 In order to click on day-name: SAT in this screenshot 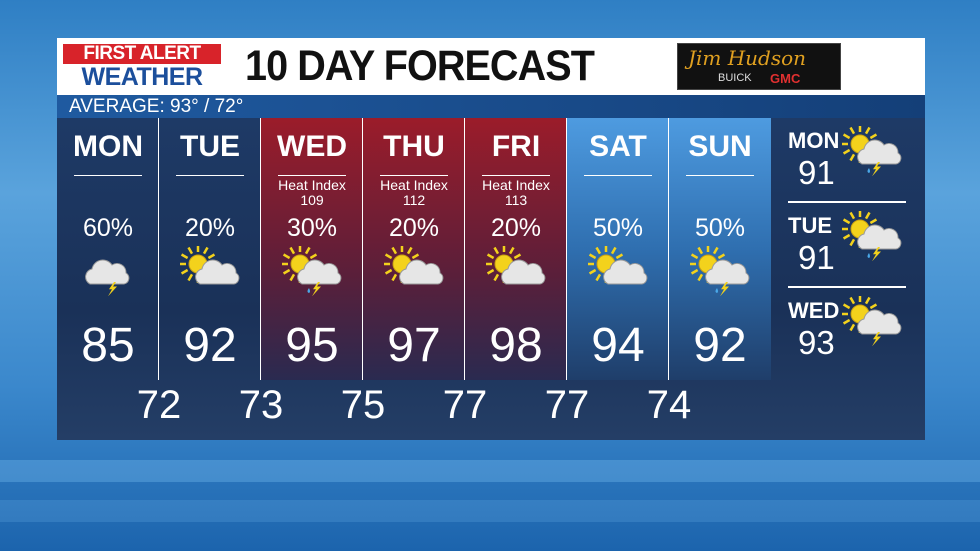, I will do `click(618, 146)`.